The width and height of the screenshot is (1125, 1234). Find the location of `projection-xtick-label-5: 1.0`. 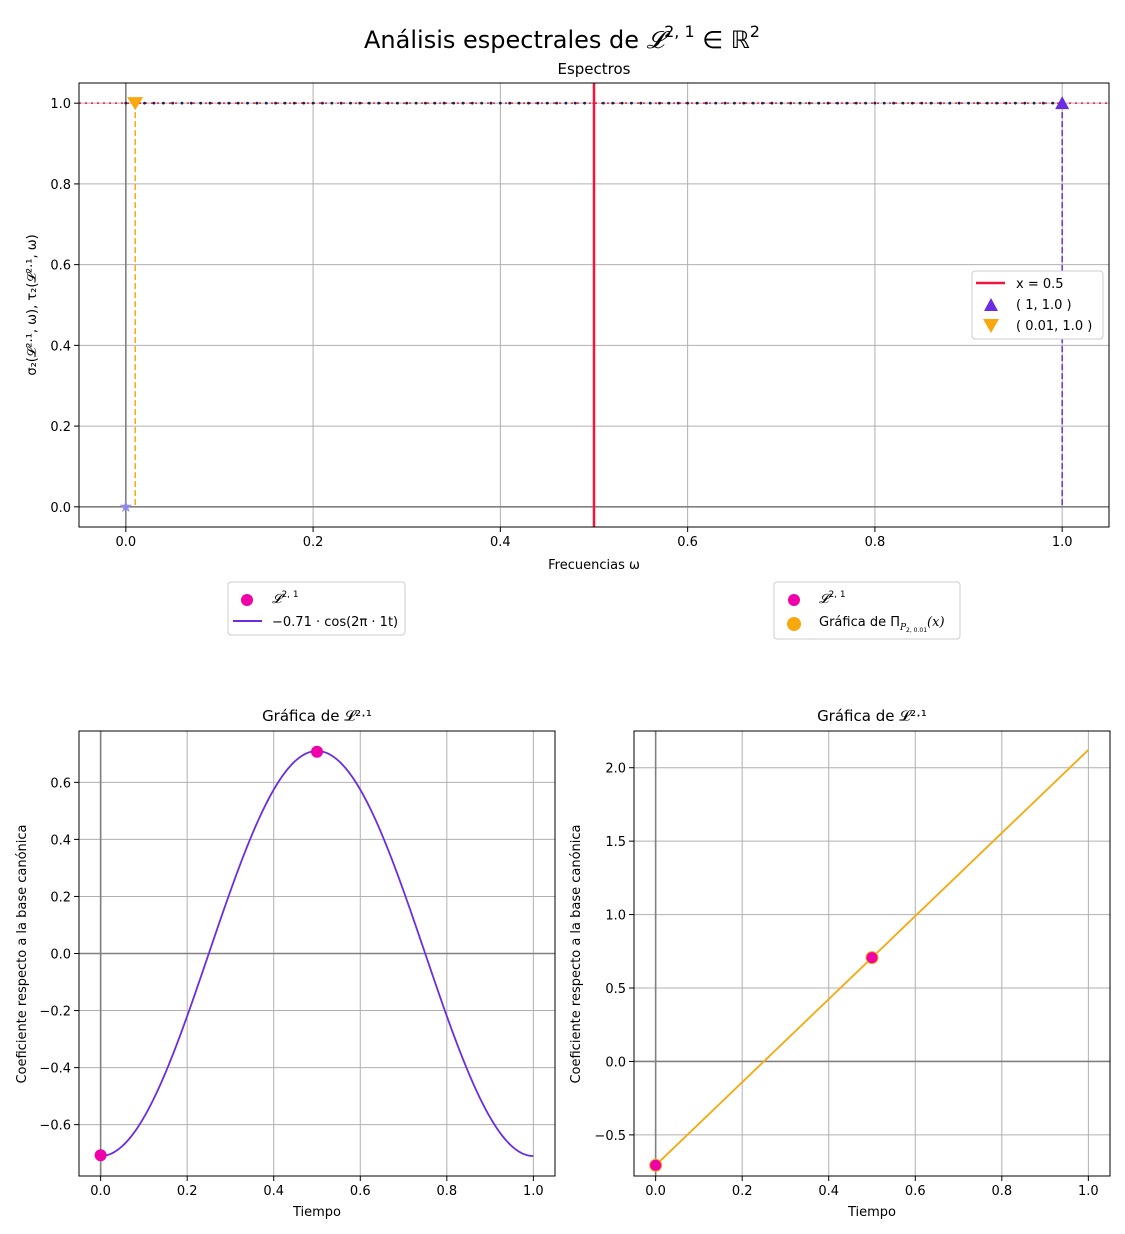

projection-xtick-label-5: 1.0 is located at coordinates (1088, 1191).